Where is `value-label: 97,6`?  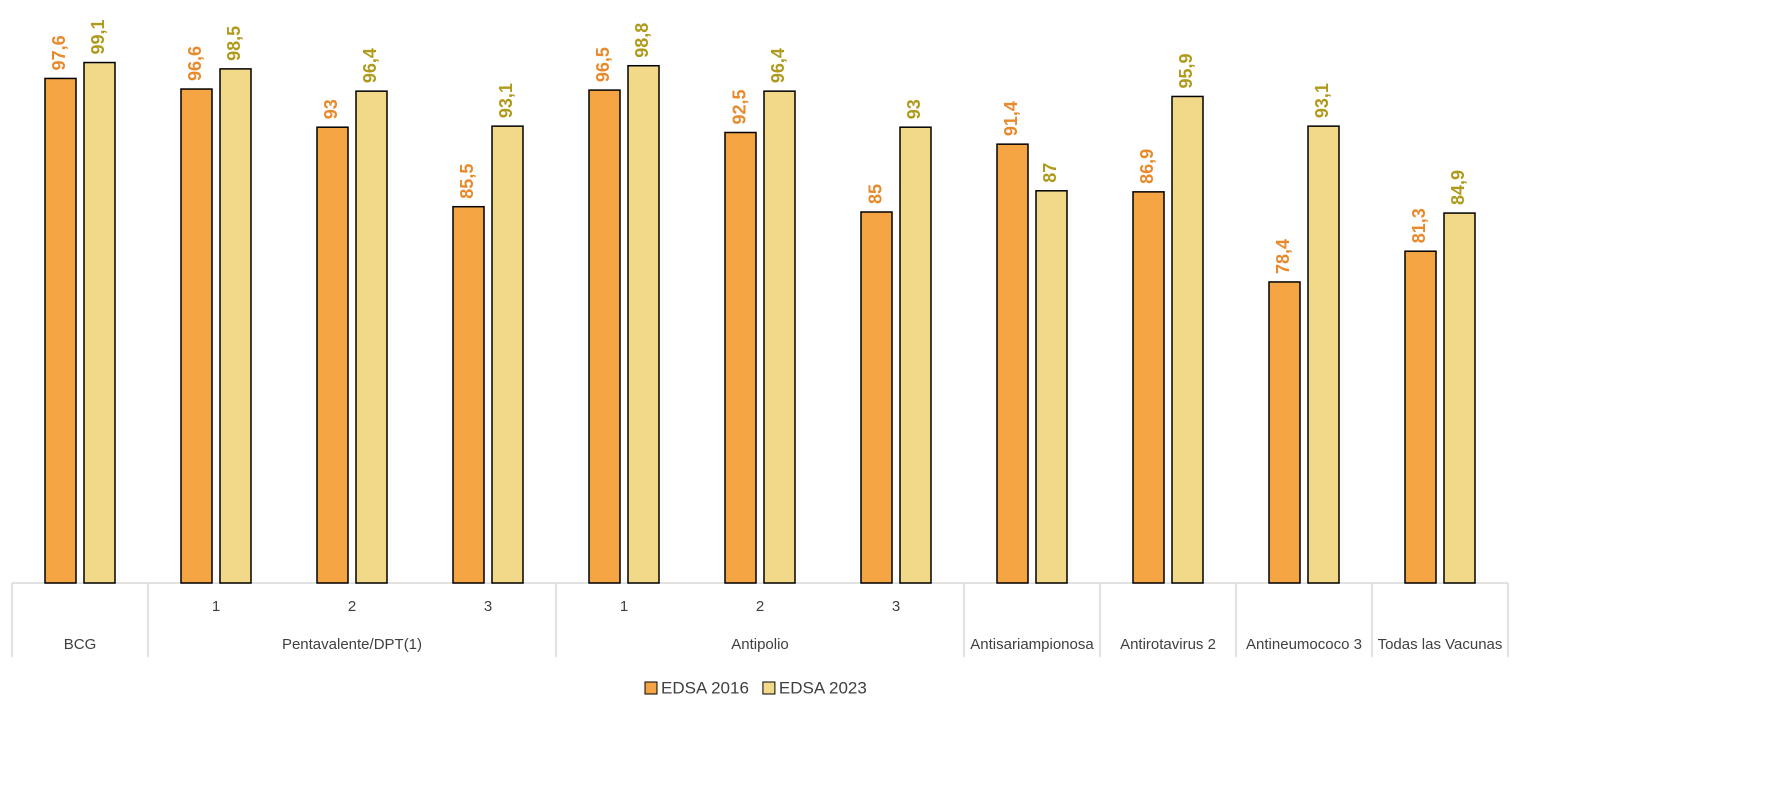 value-label: 97,6 is located at coordinates (59, 52).